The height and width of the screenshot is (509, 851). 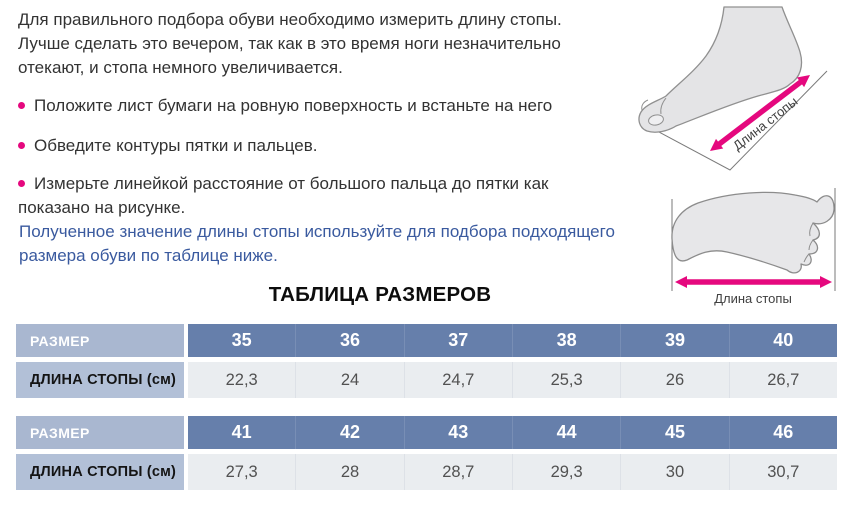 I want to click on length-value: 22,3, so click(x=242, y=380).